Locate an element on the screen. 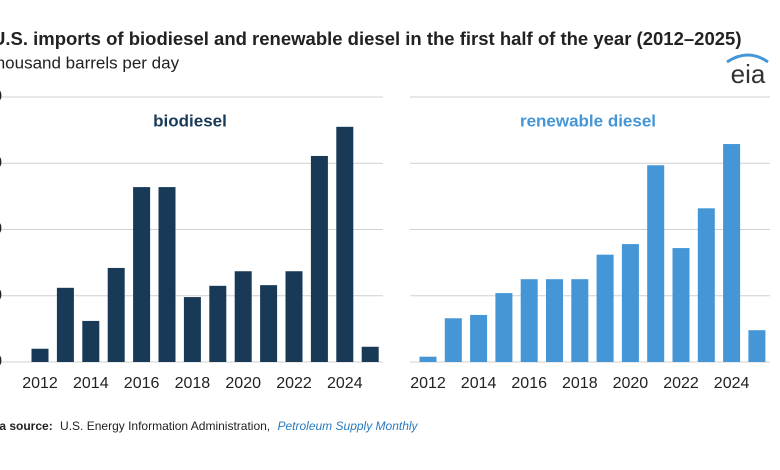 The width and height of the screenshot is (780, 470). source-link: Petroleum Supply Monthly is located at coordinates (347, 426).